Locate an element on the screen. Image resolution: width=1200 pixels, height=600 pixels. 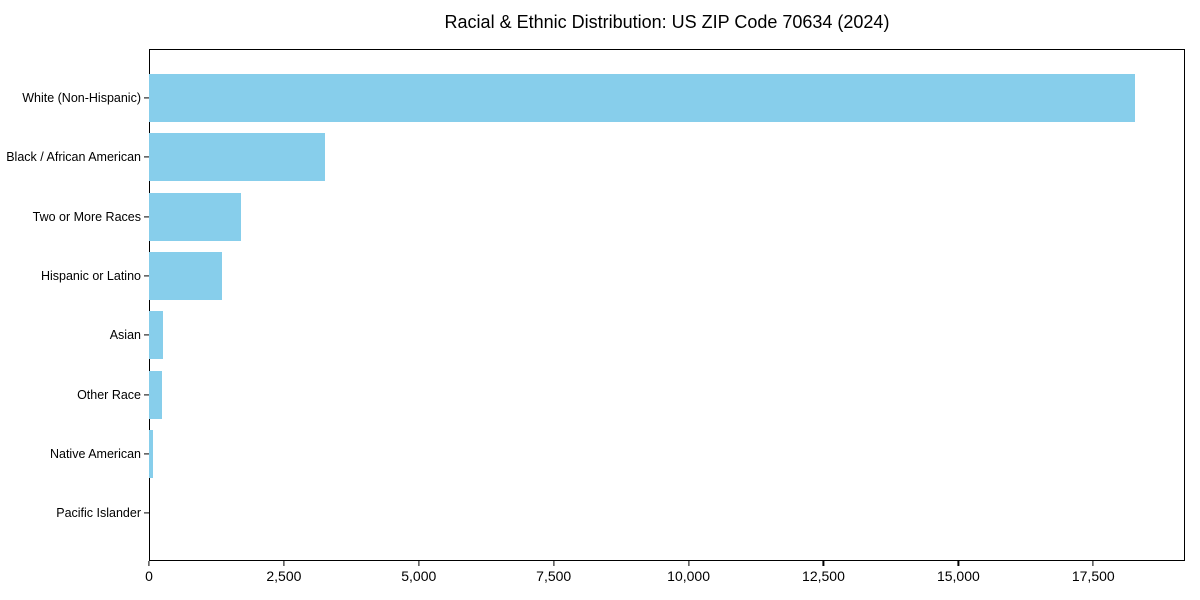
y-tick-label: White (Non-Hispanic) is located at coordinates (81, 98).